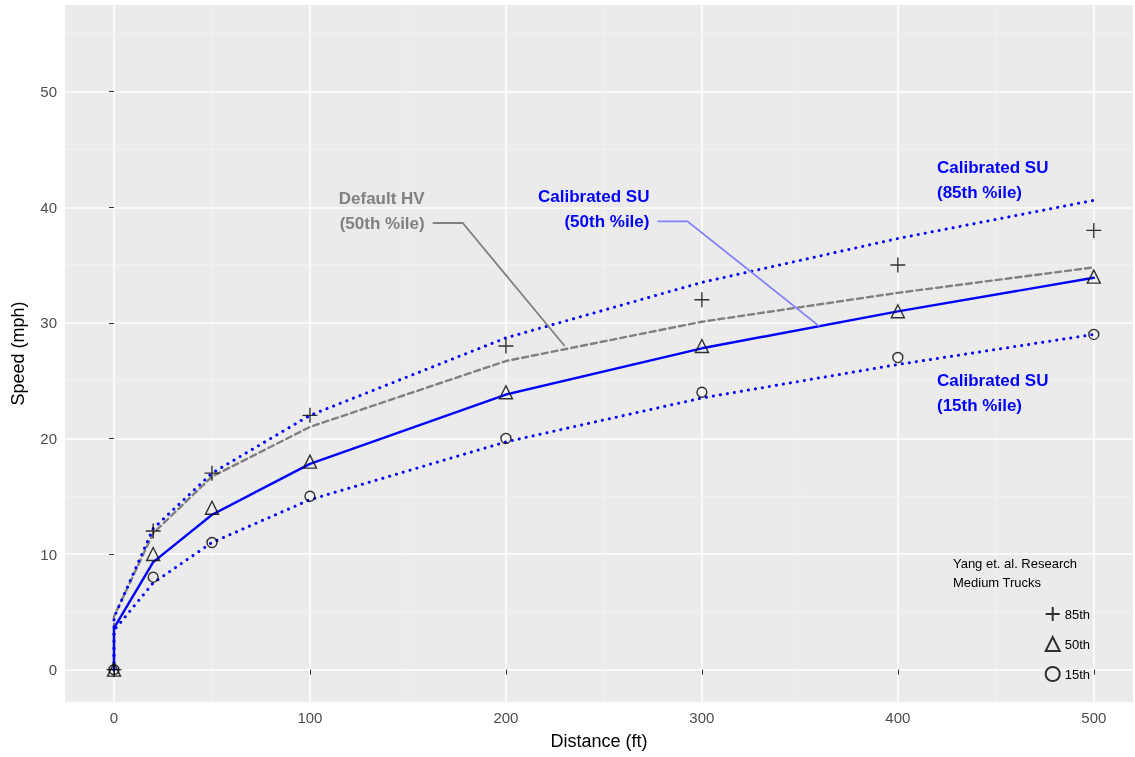 This screenshot has width=1135, height=757. I want to click on x-axis-title: Distance (ft), so click(599, 741).